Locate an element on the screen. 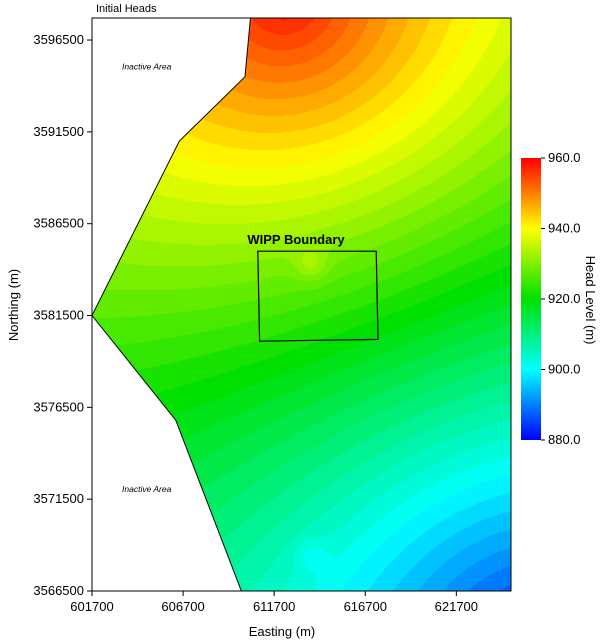 This screenshot has width=608, height=641. y-tick-label: 3591500 is located at coordinates (58, 131).